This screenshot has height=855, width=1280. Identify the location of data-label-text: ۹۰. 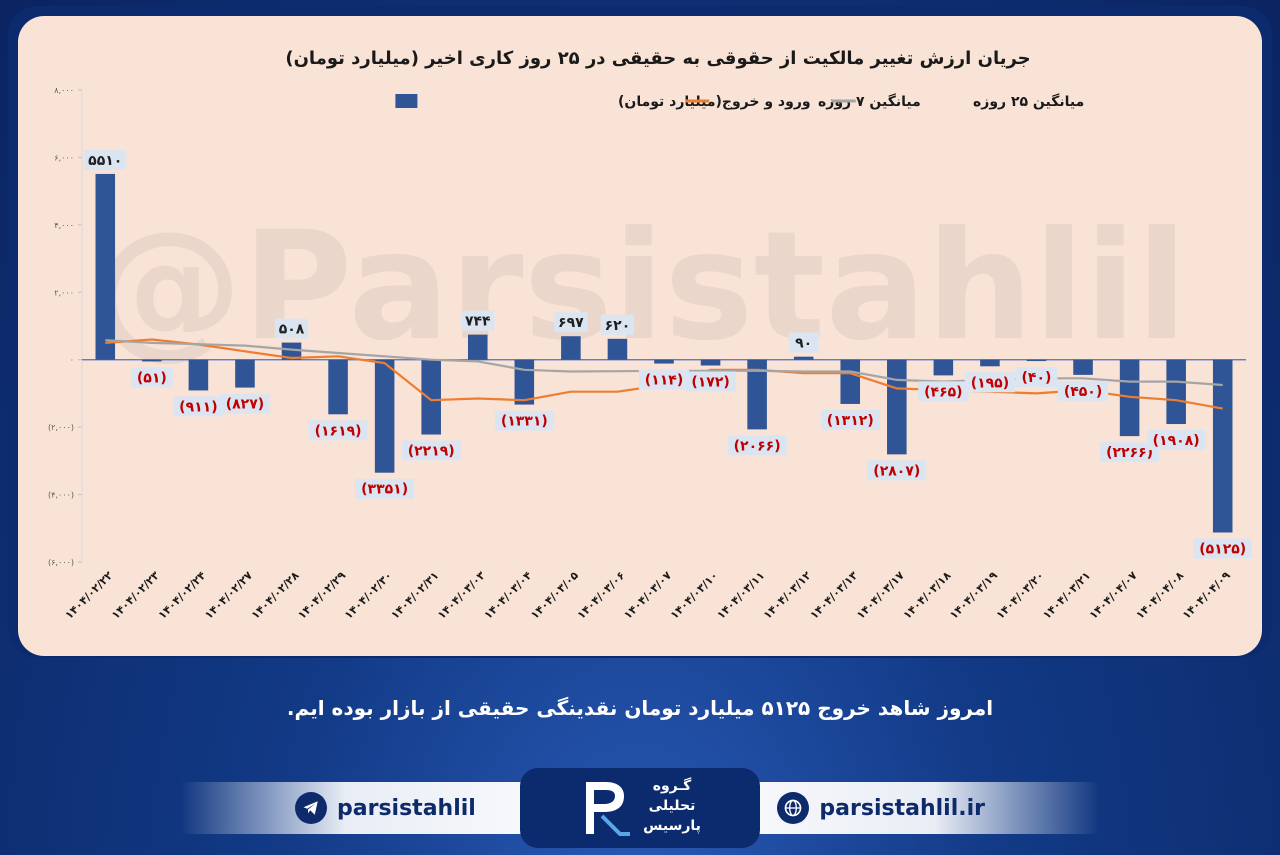
(803, 344).